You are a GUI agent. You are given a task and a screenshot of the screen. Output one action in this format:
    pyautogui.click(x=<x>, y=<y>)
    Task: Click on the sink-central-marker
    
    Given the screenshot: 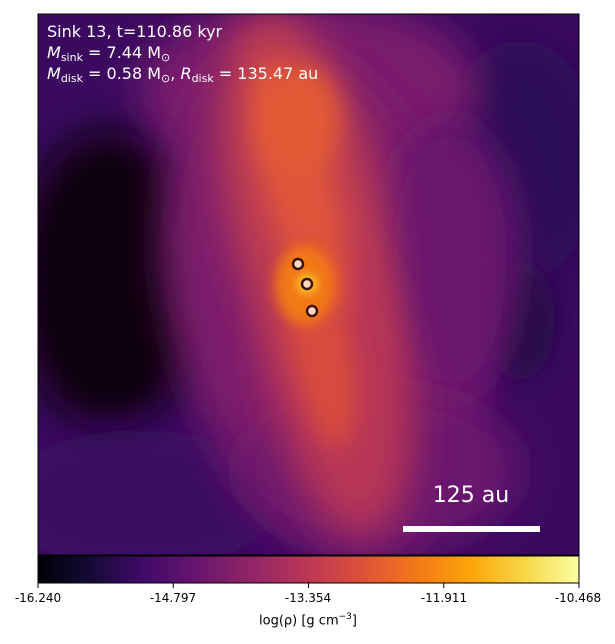 What is the action you would take?
    pyautogui.click(x=307, y=284)
    